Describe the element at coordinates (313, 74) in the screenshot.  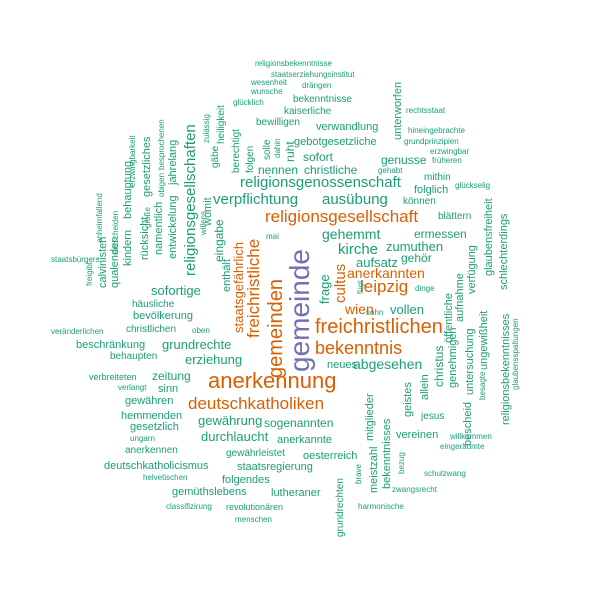
I see `word: staatserziehungsinstitut` at that location.